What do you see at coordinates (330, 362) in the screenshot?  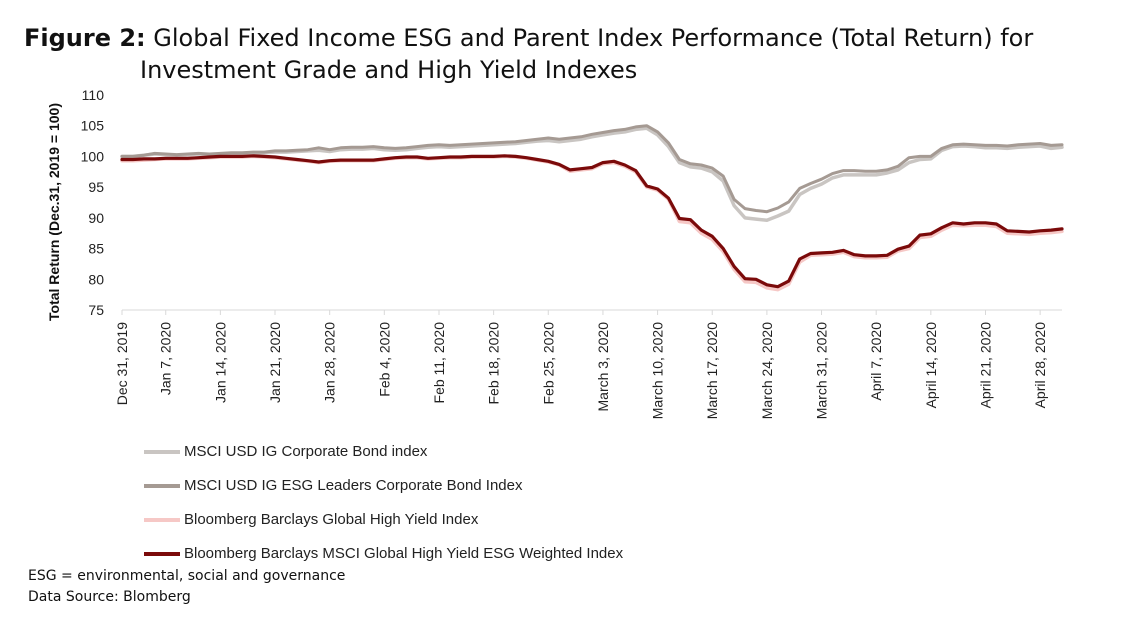 I see `x-tick-label: Jan 28, 2020` at bounding box center [330, 362].